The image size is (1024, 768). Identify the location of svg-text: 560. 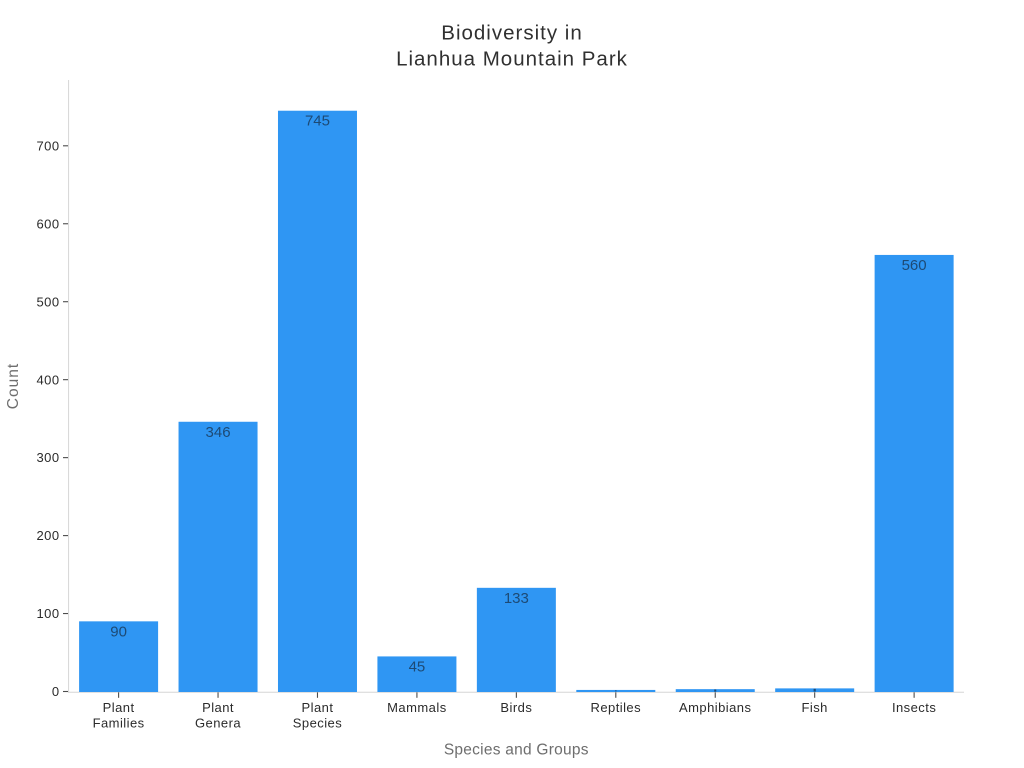
(914, 265).